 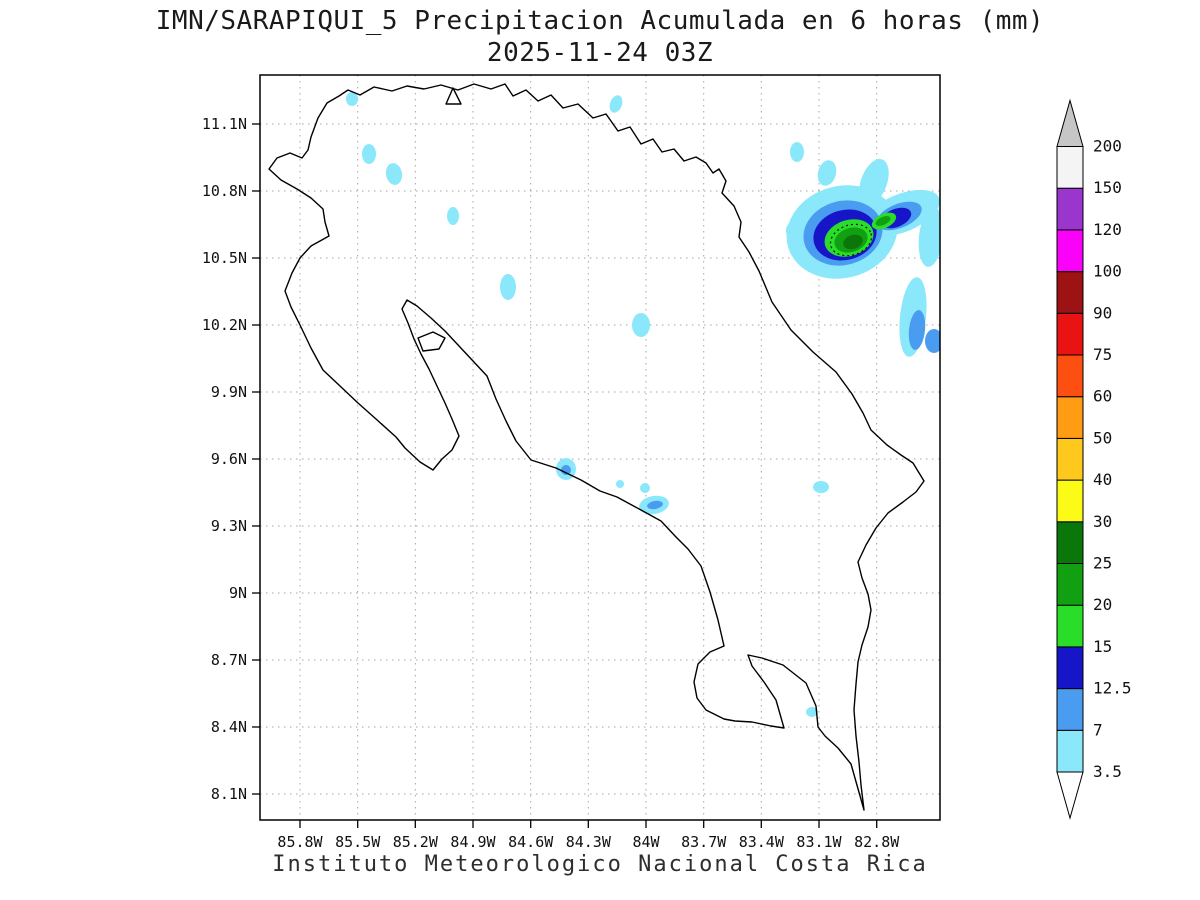 What do you see at coordinates (229, 660) in the screenshot?
I see `lat-tick-label: 8.7N` at bounding box center [229, 660].